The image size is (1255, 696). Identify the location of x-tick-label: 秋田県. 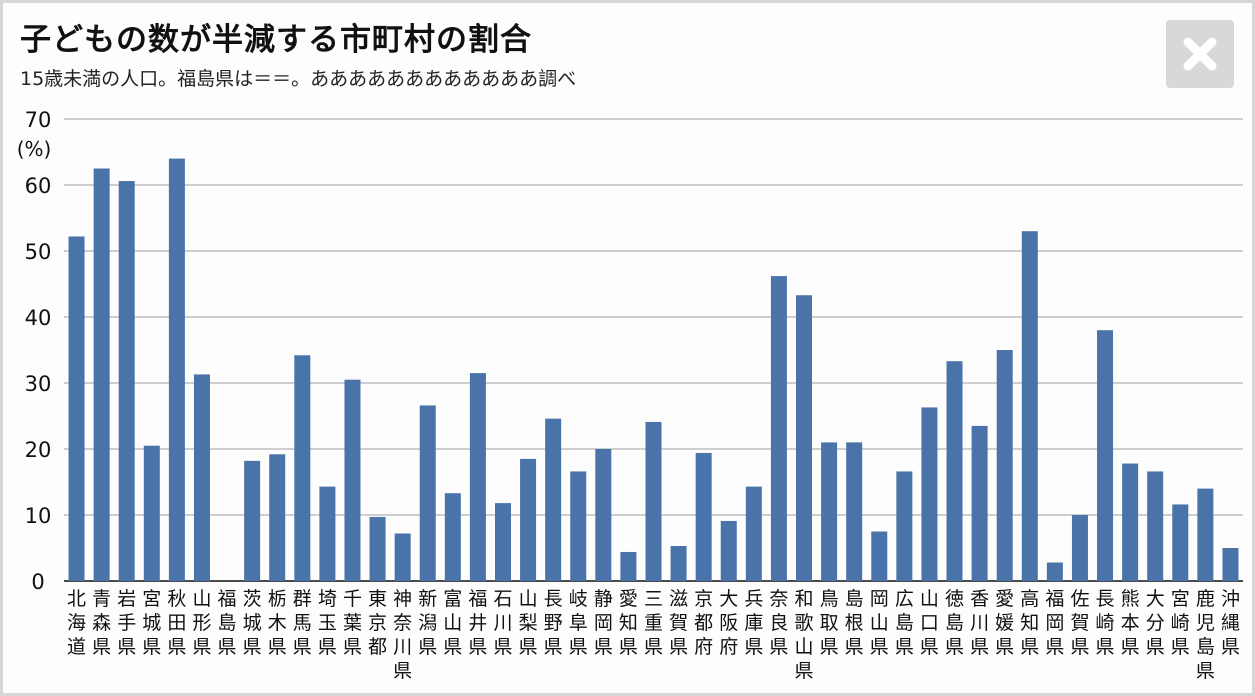
(176, 623).